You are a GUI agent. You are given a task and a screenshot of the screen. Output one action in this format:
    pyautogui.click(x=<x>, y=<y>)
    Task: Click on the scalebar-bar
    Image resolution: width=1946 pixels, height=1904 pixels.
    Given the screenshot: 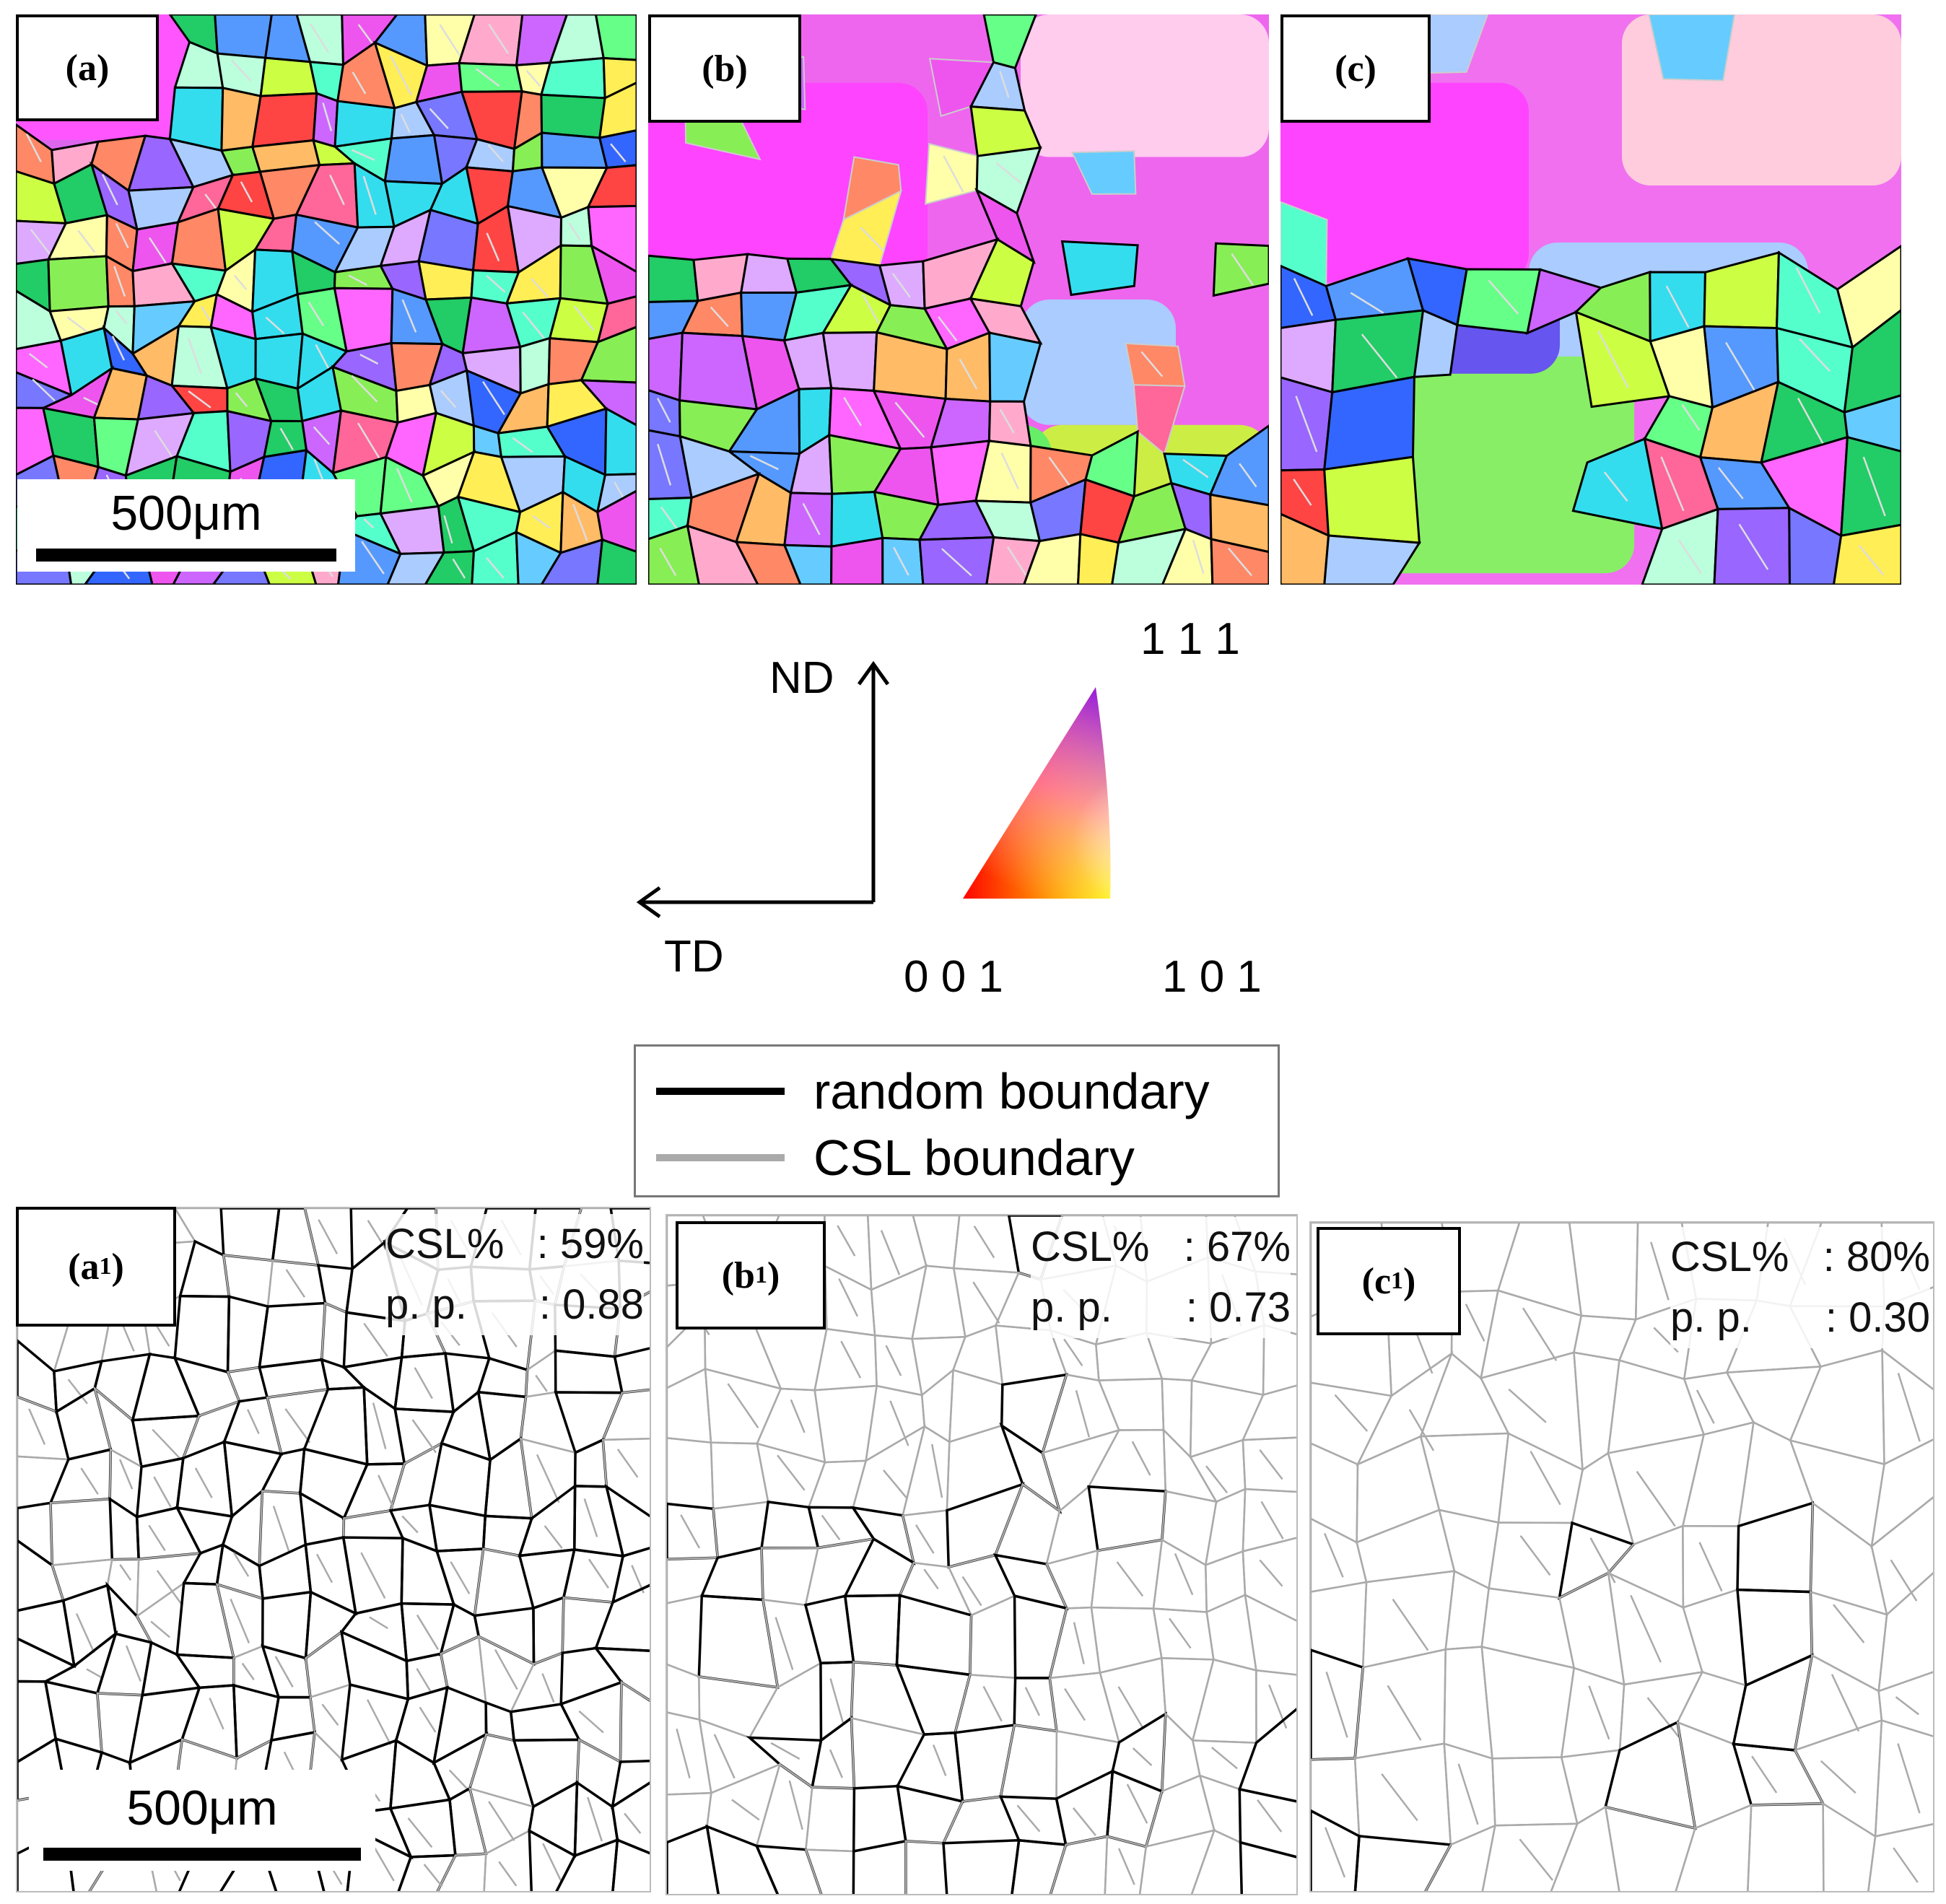 What is the action you would take?
    pyautogui.click(x=186, y=555)
    